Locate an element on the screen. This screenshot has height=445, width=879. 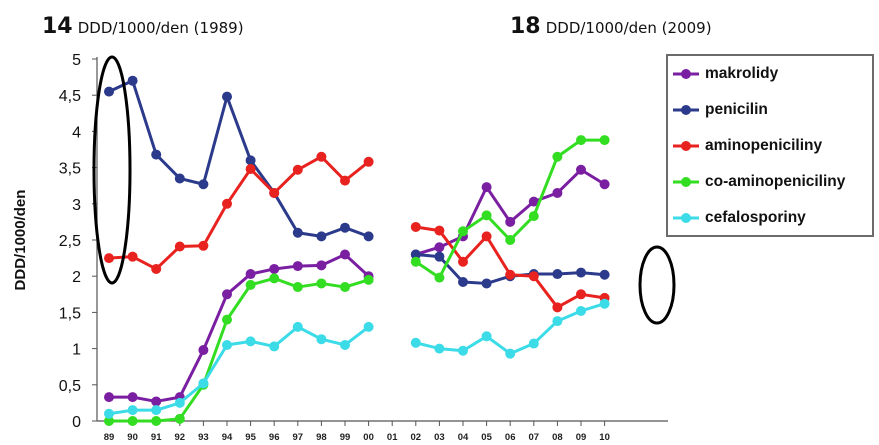
legend-label: makrolidy is located at coordinates (742, 73).